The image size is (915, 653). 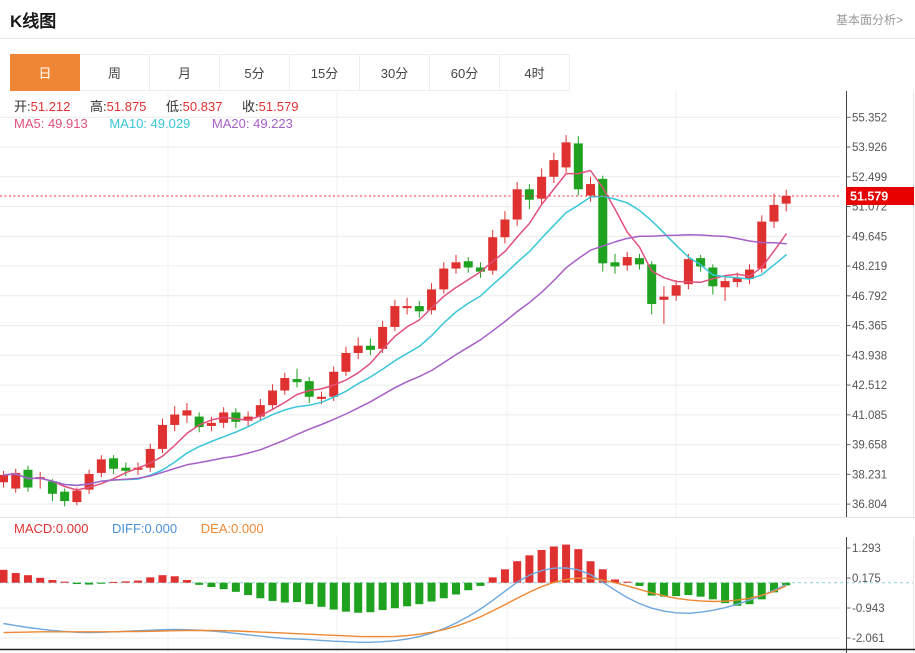 I want to click on current-price-badge: 51.579, so click(x=880, y=195).